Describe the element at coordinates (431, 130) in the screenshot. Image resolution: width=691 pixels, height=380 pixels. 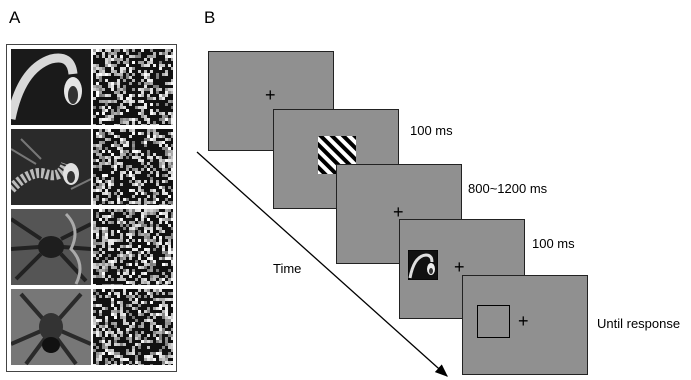
I see `duration-label-2: 100 ms` at that location.